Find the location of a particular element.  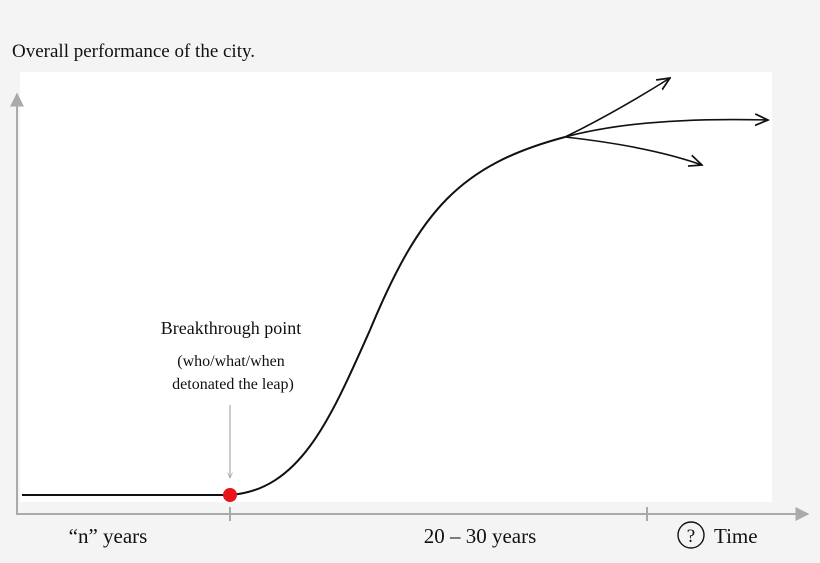

segment-label: “n” years is located at coordinates (108, 536).